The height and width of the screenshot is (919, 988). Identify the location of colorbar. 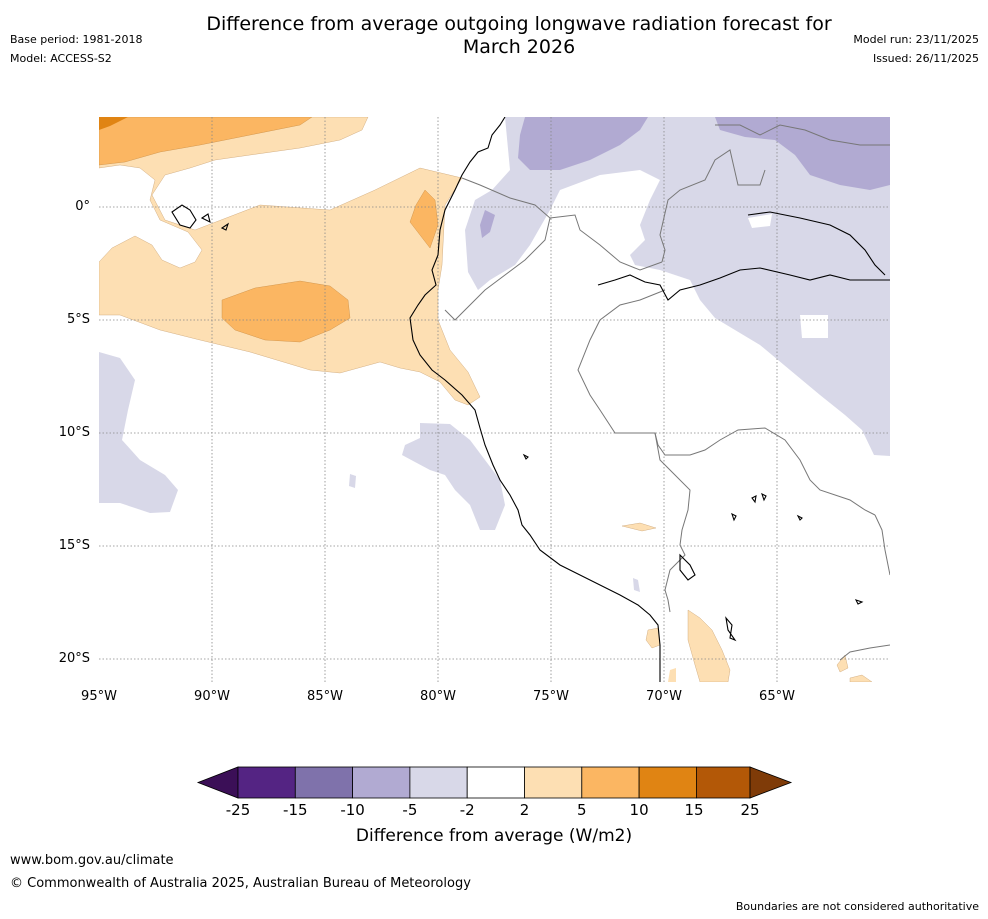
(494, 782).